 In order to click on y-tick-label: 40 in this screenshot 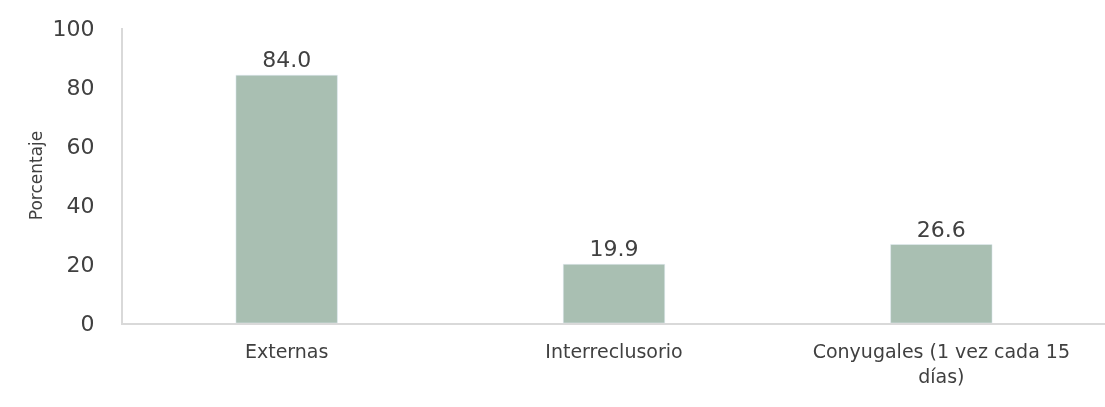, I will do `click(80, 205)`.